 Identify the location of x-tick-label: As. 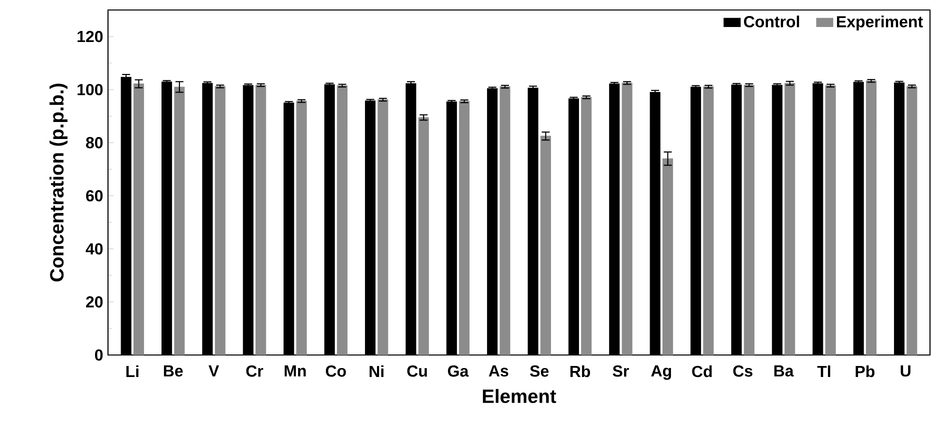
(498, 371).